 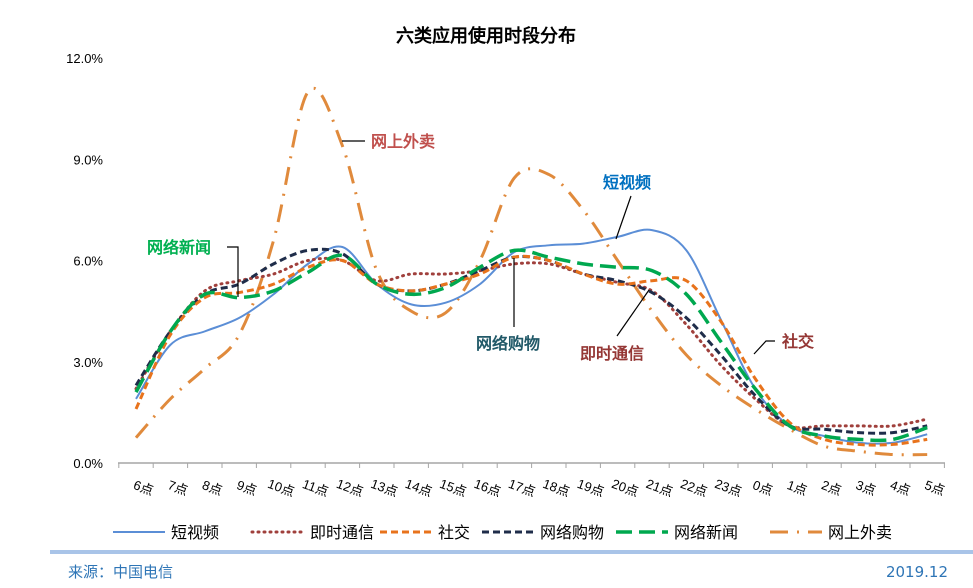 What do you see at coordinates (179, 247) in the screenshot?
I see `annotation-news: 网络新闻` at bounding box center [179, 247].